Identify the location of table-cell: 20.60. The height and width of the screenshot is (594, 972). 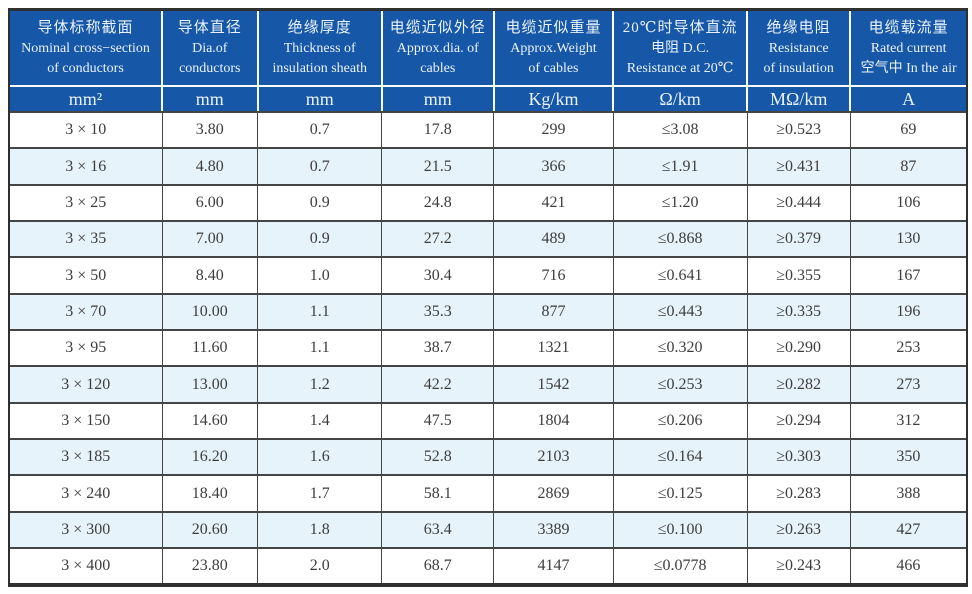
(210, 530).